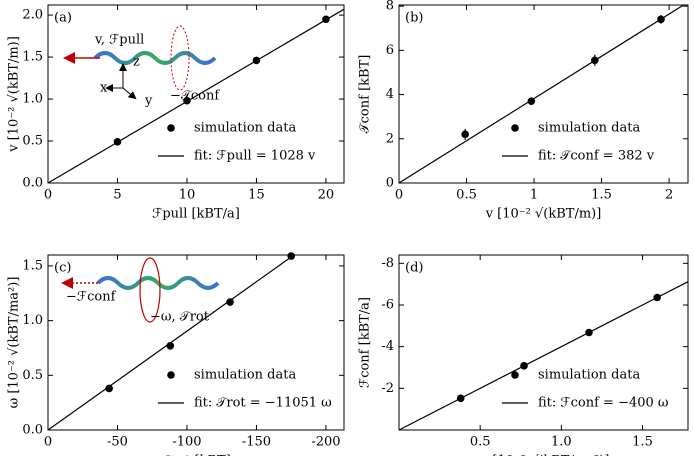  I want to click on y-tick-label: -6, so click(387, 305).